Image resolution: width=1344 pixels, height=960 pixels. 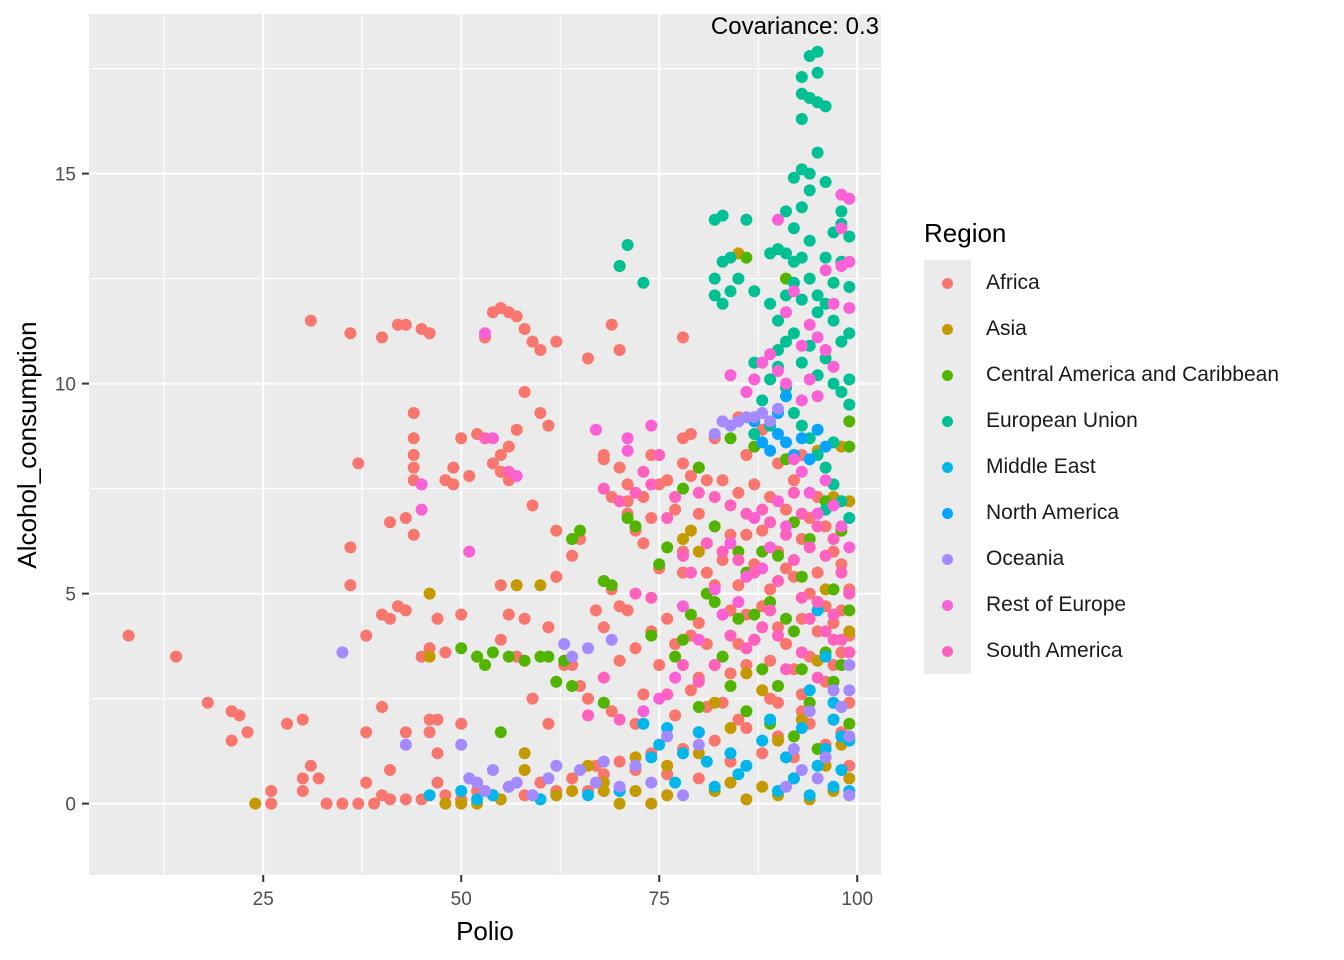 What do you see at coordinates (1006, 328) in the screenshot?
I see `legend-label: Asia` at bounding box center [1006, 328].